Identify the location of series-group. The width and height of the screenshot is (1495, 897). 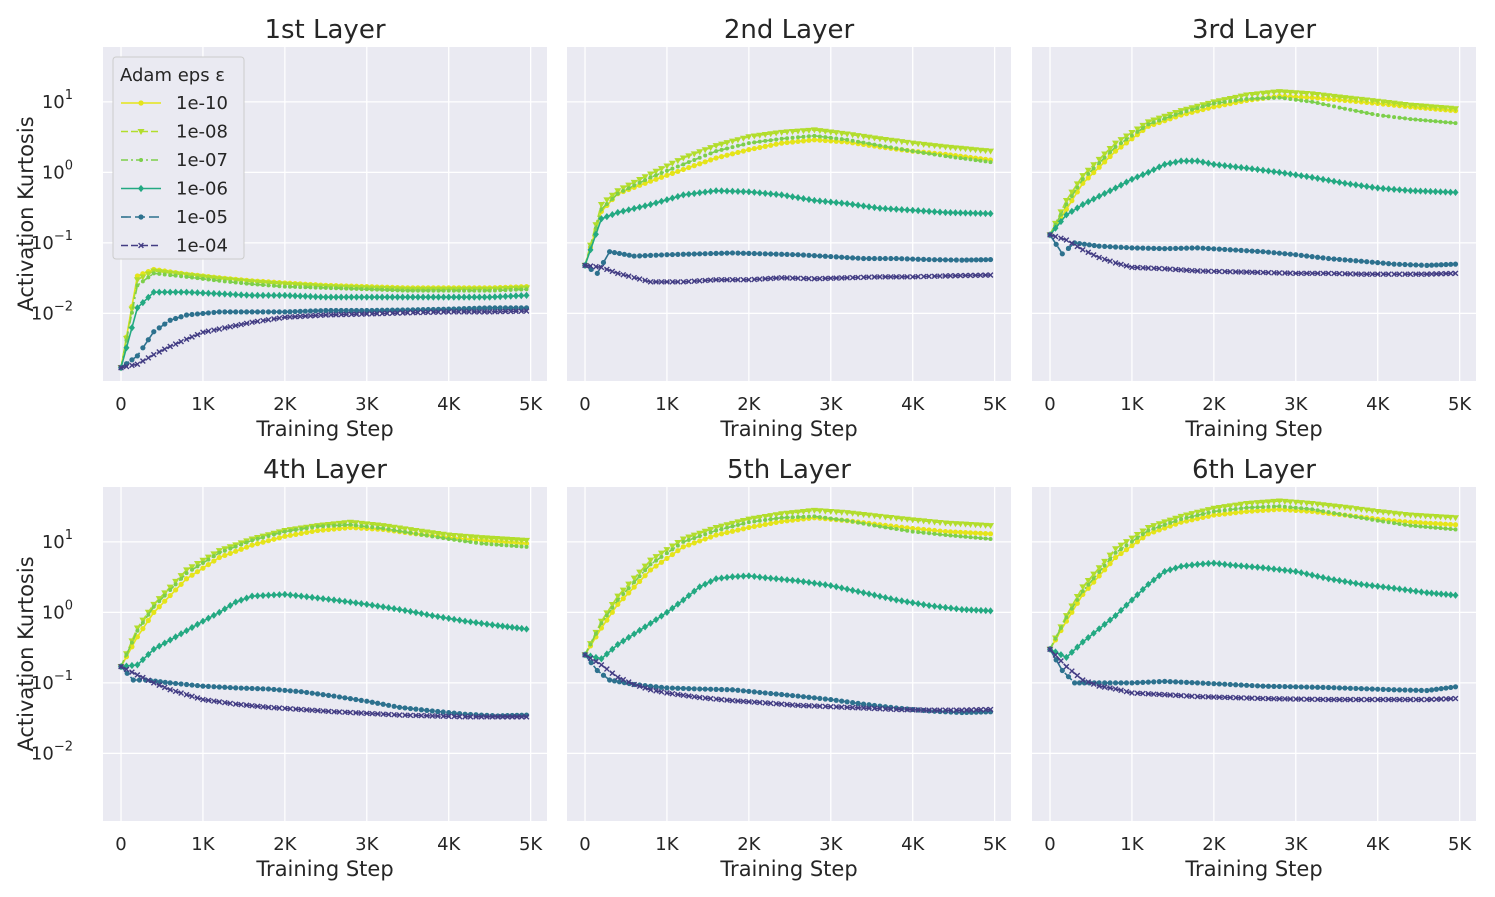
(324, 319).